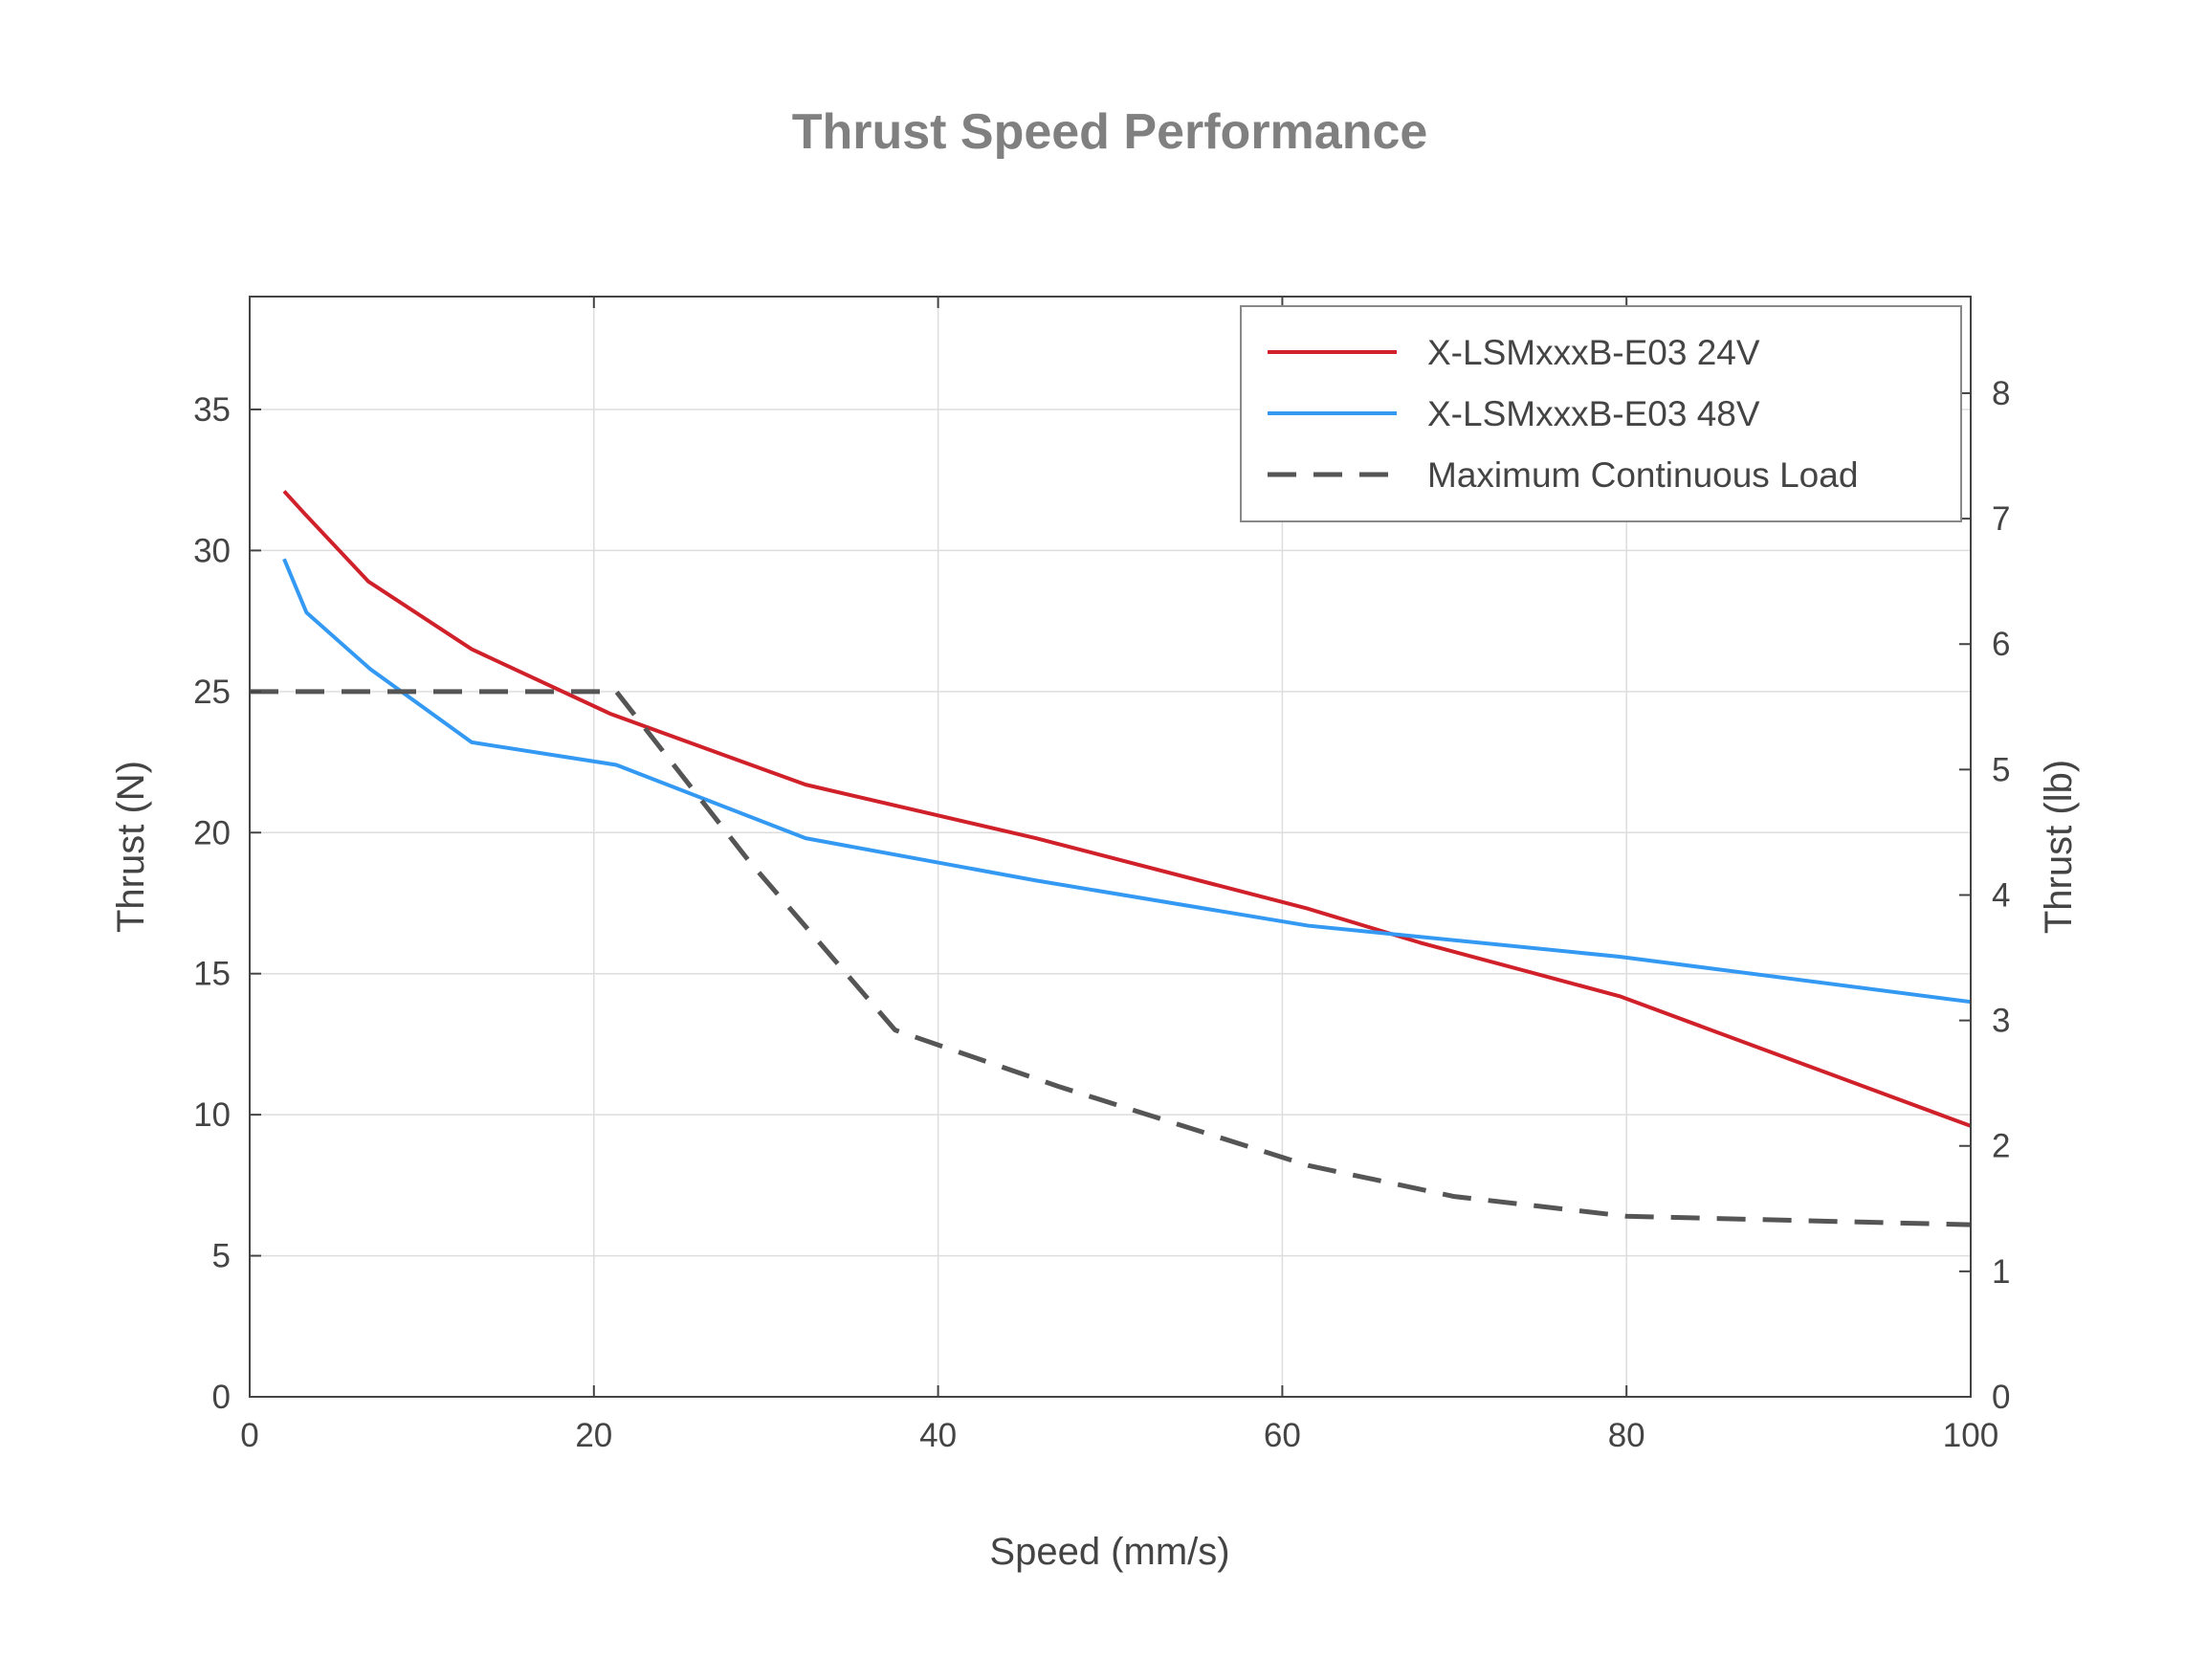  I want to click on y2-tick-label: 8, so click(2001, 394).